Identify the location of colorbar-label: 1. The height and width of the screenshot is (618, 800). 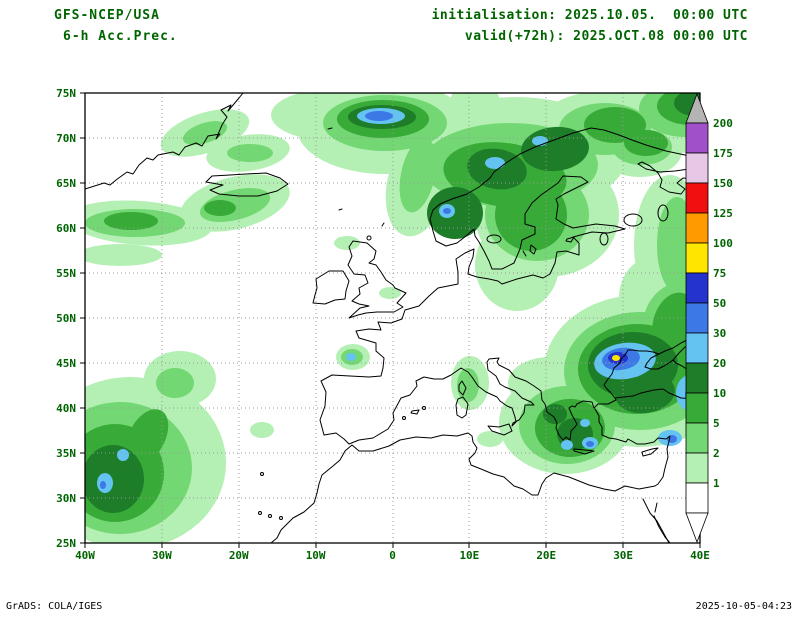
(716, 483).